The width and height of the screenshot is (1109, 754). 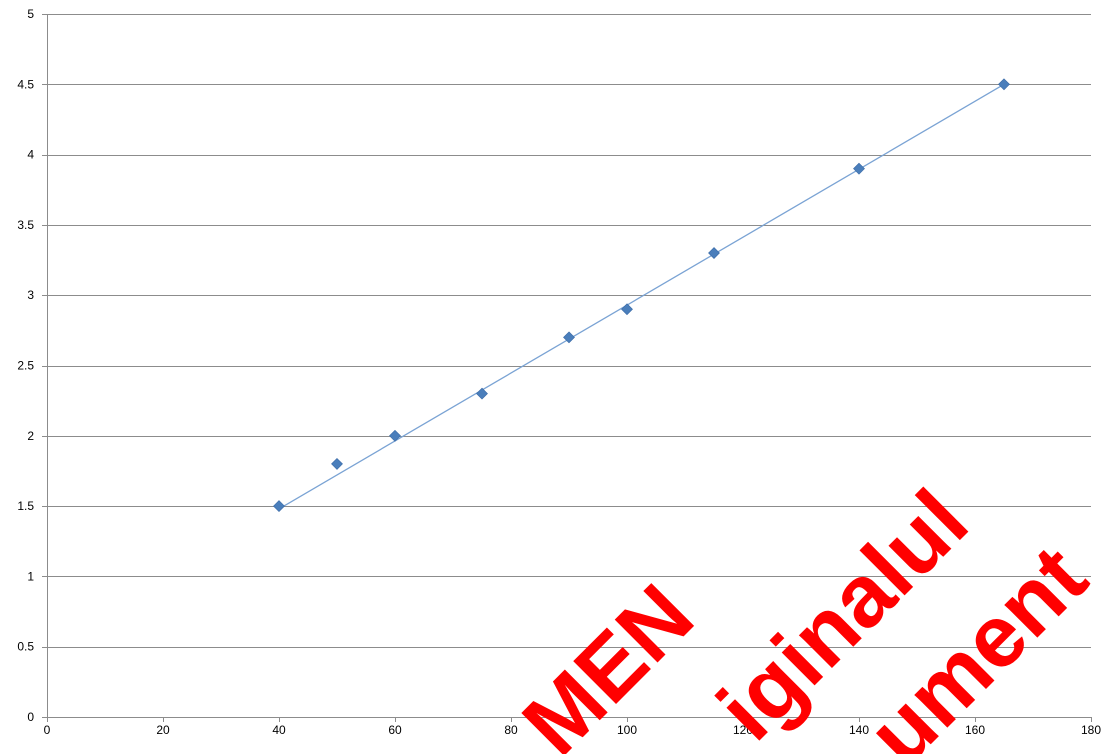 What do you see at coordinates (25, 84) in the screenshot?
I see `y-tick-label: 4.5` at bounding box center [25, 84].